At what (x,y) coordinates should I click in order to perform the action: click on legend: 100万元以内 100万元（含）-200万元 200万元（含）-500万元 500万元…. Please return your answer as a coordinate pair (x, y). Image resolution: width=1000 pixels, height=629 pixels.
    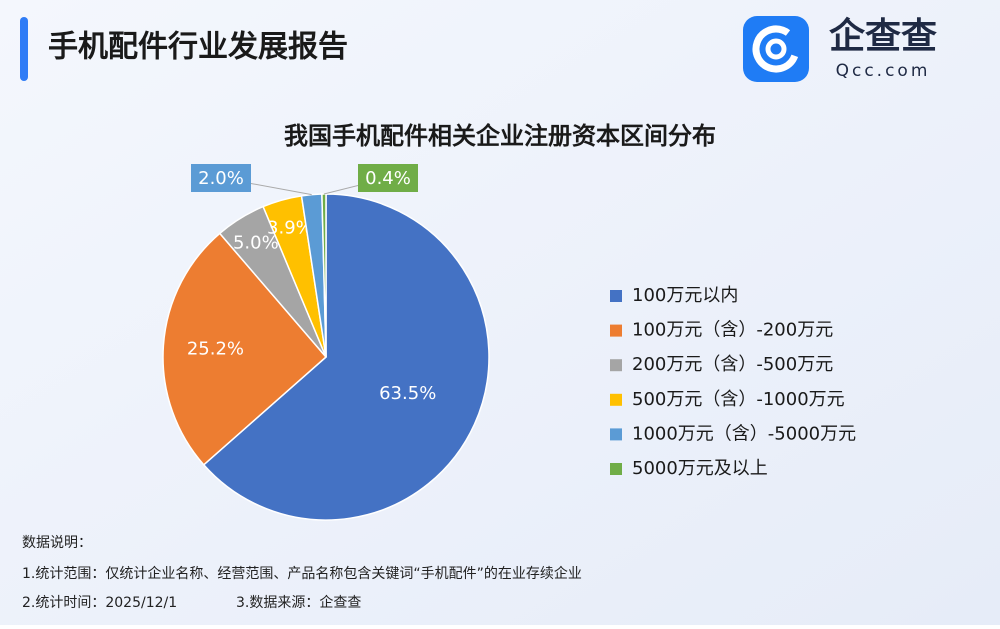
    Looking at the image, I should click on (733, 382).